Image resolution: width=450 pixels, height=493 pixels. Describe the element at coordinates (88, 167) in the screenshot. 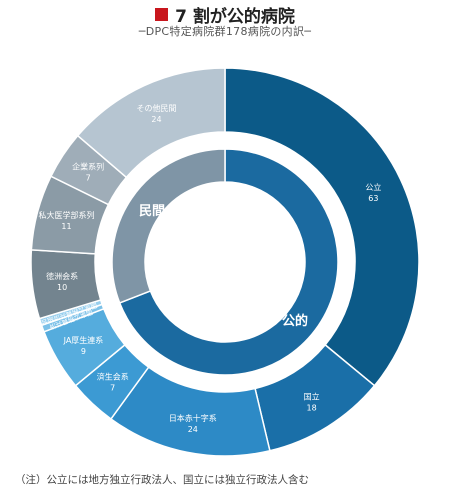

I see `outer-label-9: 企業系列` at that location.